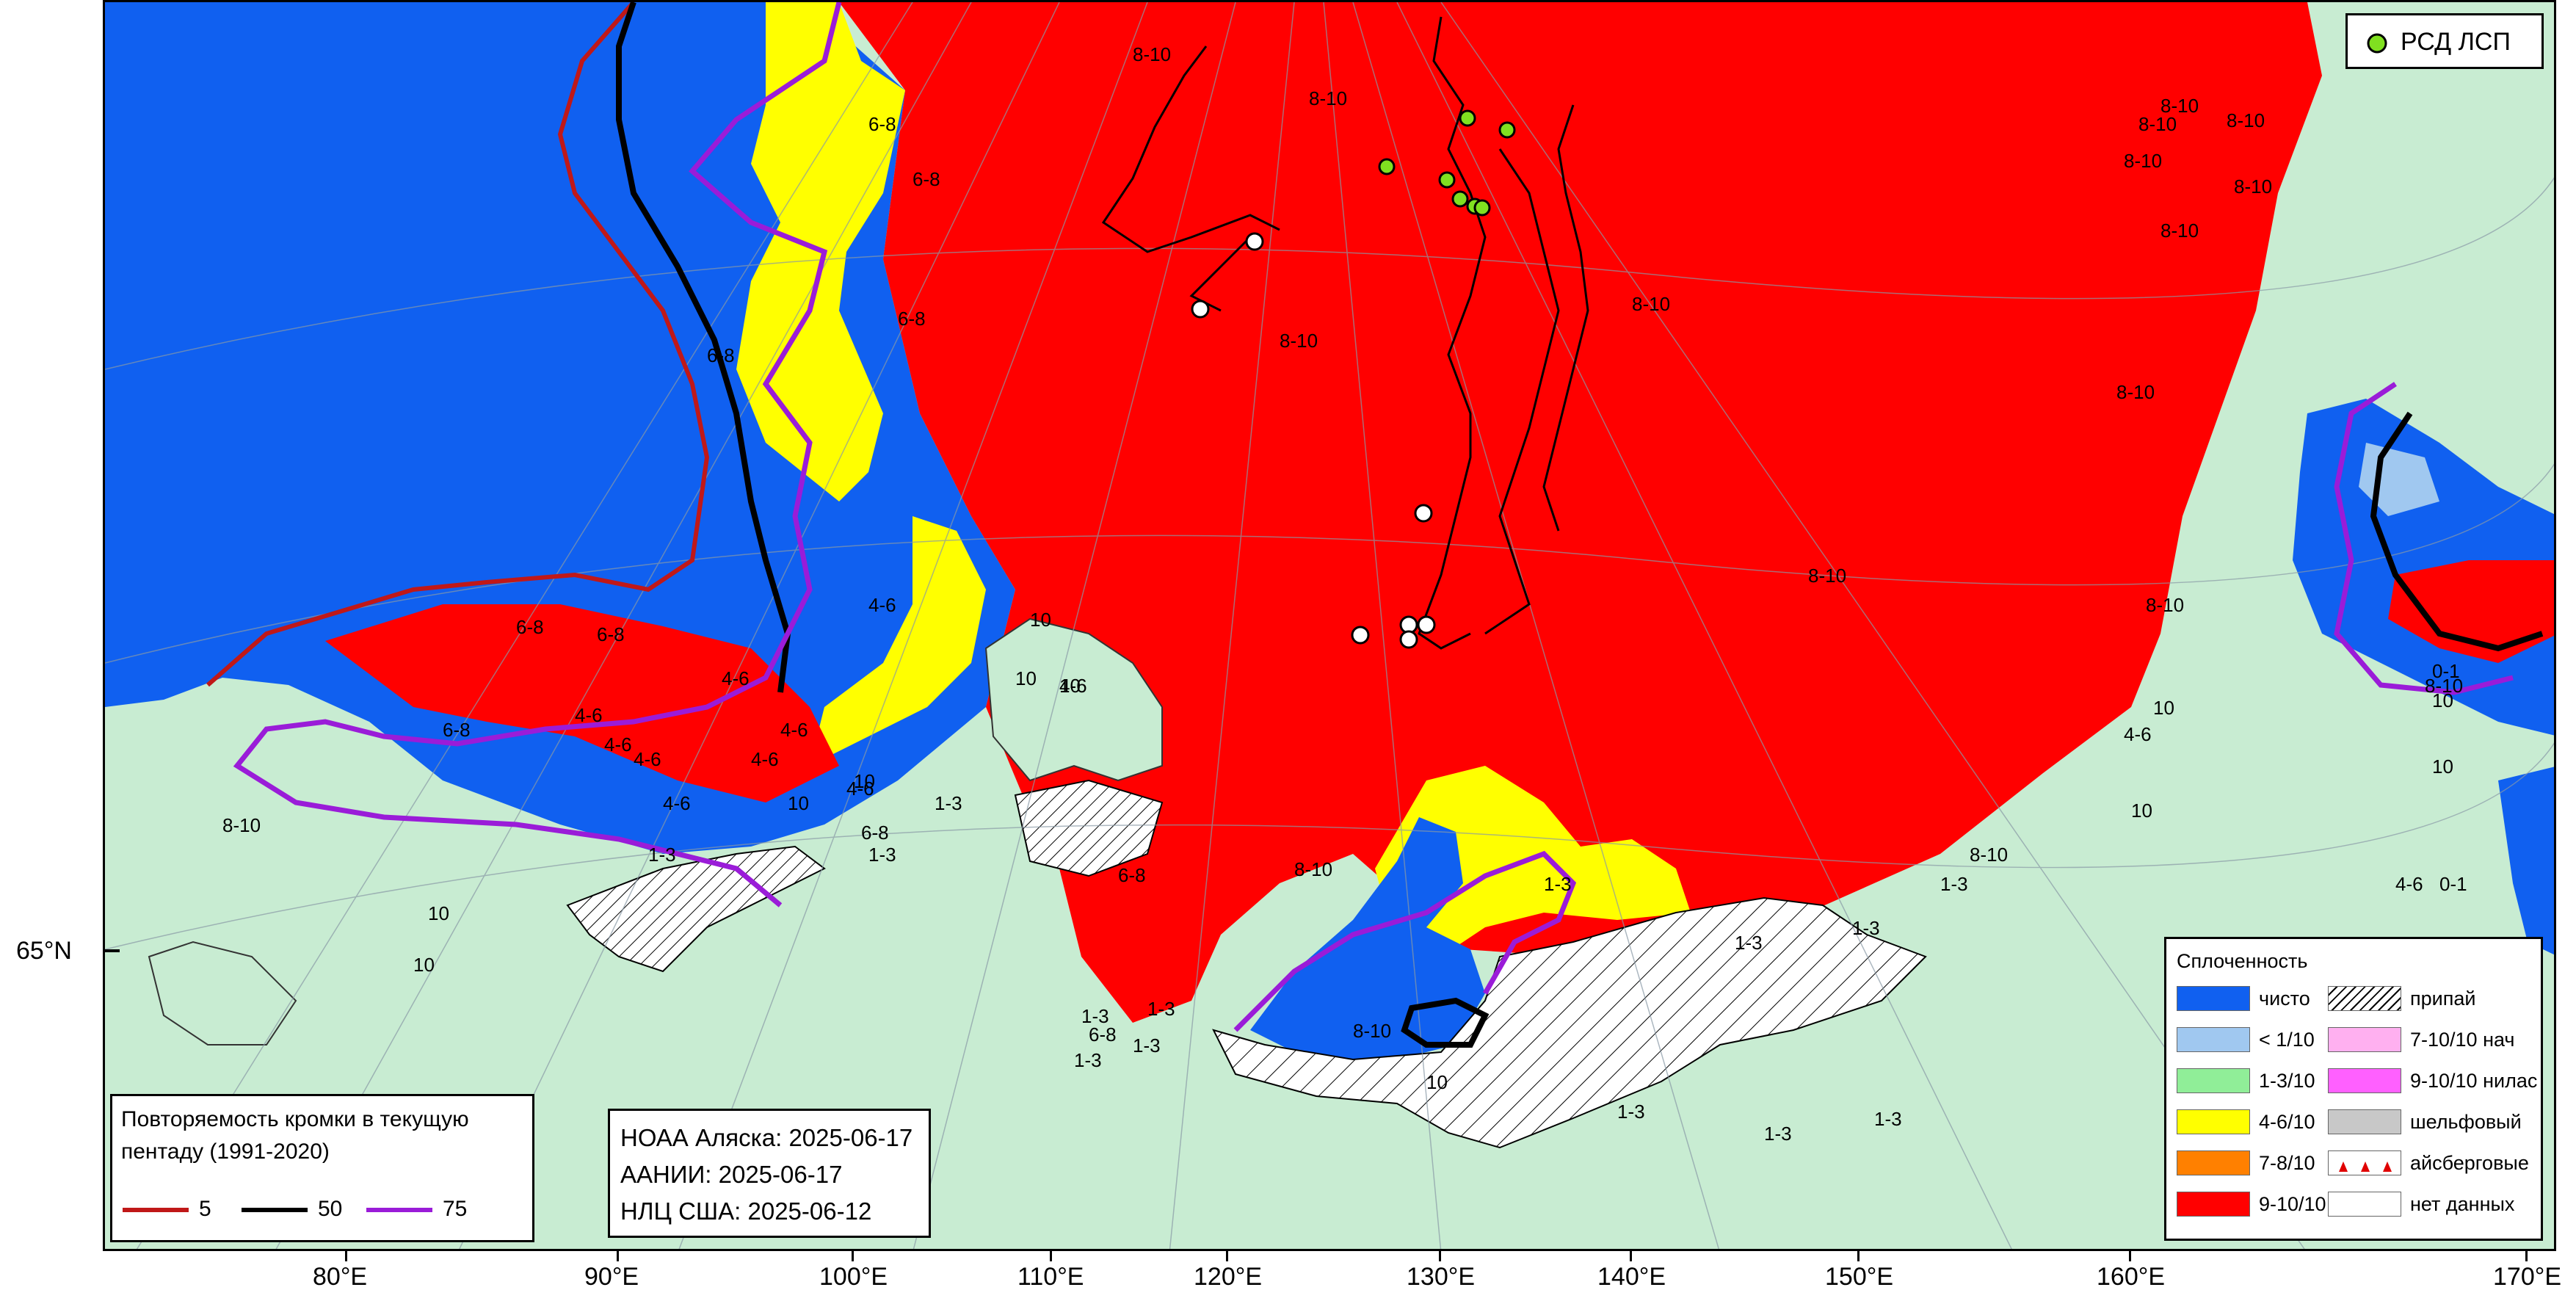  I want to click on legend-label: припай, so click(2443, 998).